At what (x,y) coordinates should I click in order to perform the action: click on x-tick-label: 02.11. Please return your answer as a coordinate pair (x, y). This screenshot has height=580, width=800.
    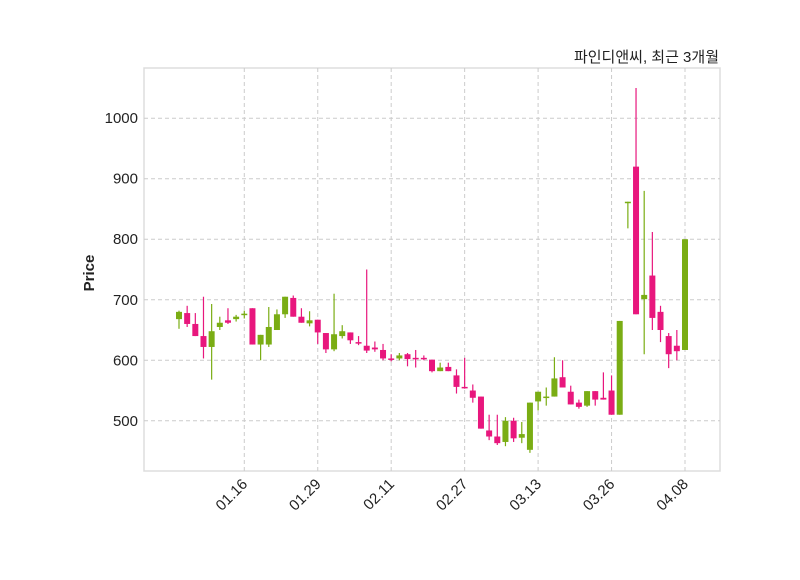
    Looking at the image, I should click on (379, 495).